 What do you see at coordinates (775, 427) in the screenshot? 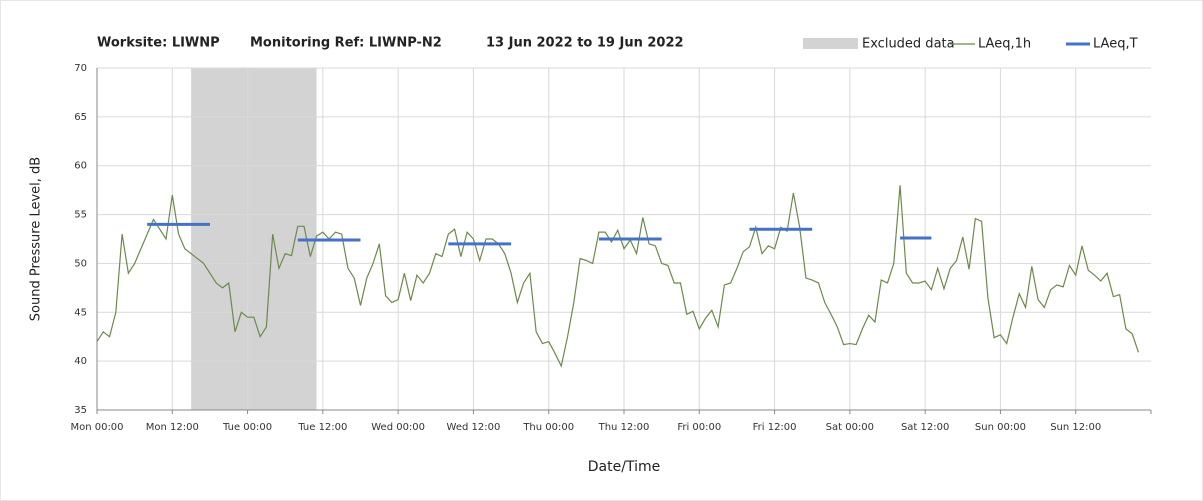
I see `x-tick-label: Fri 12:00` at bounding box center [775, 427].